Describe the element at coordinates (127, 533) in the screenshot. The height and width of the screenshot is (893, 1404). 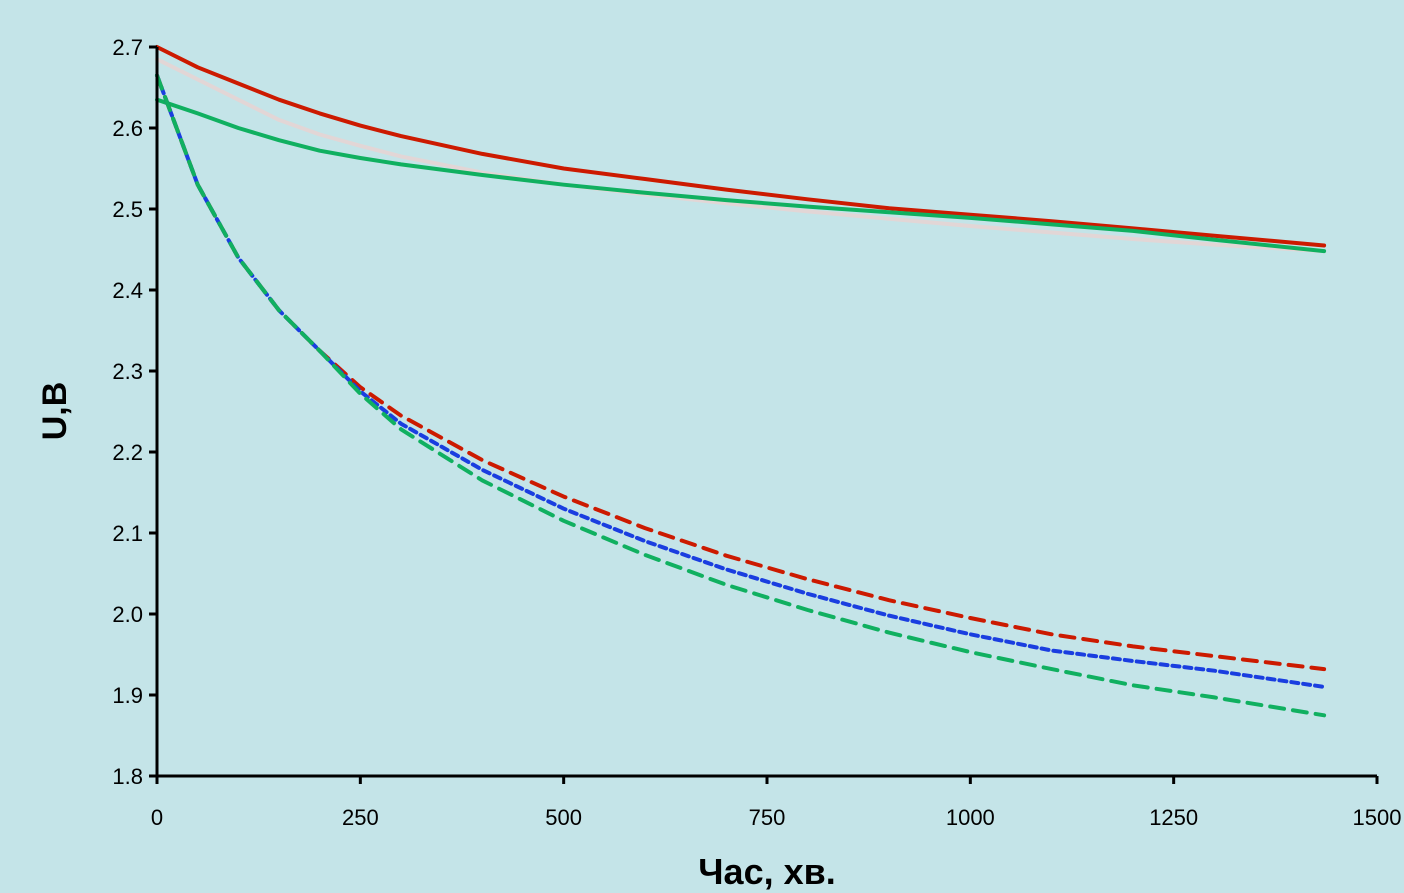
I see `y-tick-label: 2.1` at that location.